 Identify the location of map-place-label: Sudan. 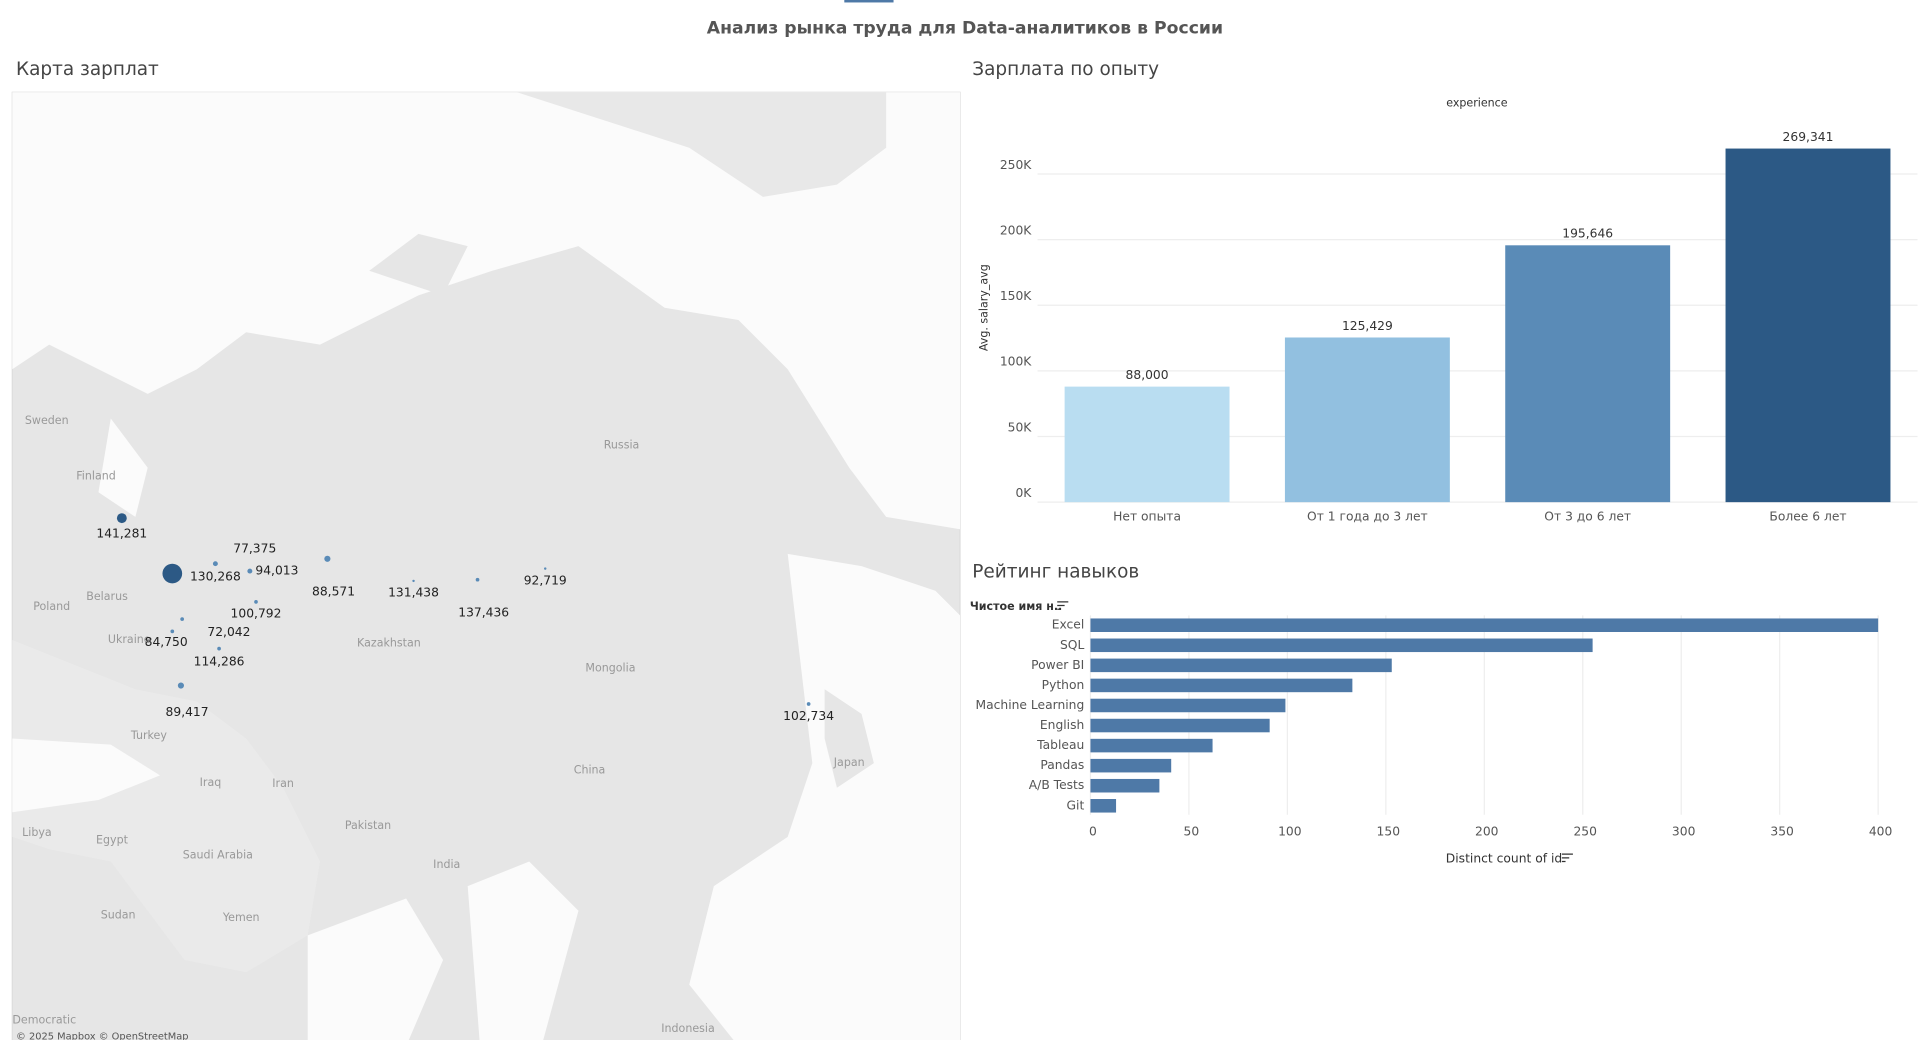
(118, 915).